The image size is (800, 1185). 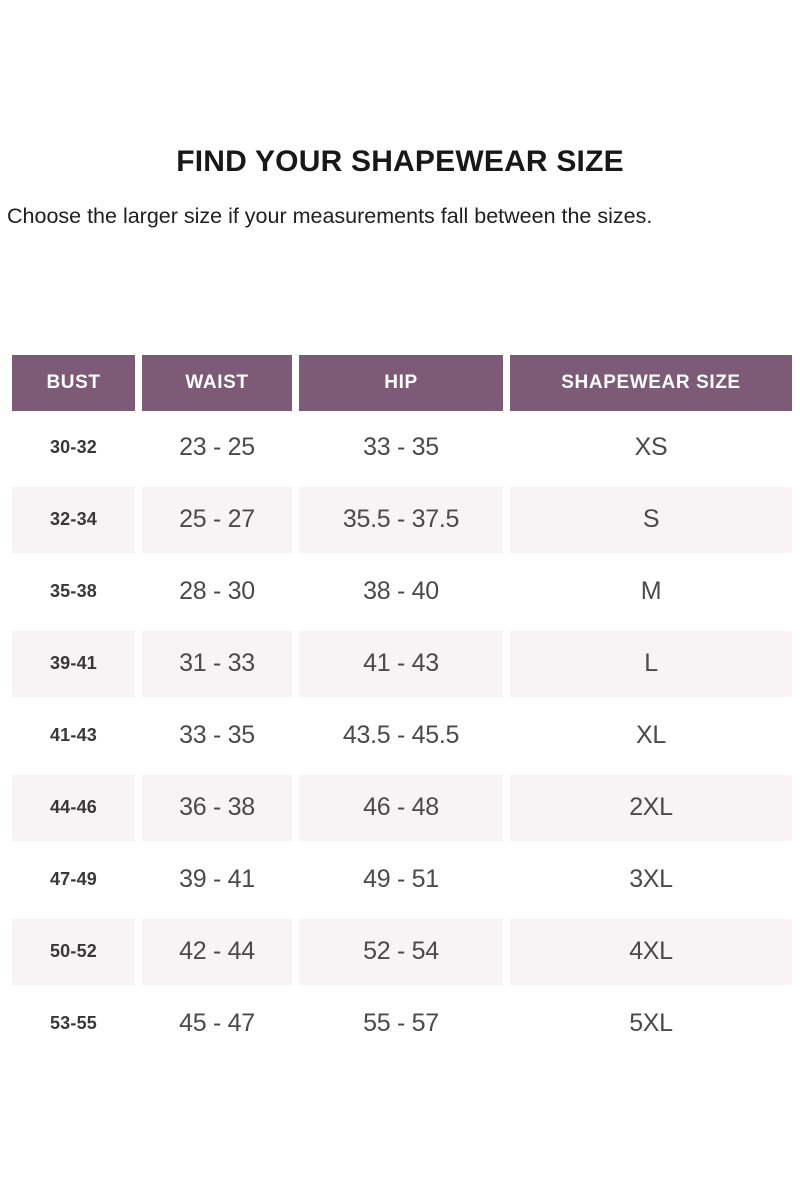 I want to click on bust-cell: 30-32, so click(x=73, y=447).